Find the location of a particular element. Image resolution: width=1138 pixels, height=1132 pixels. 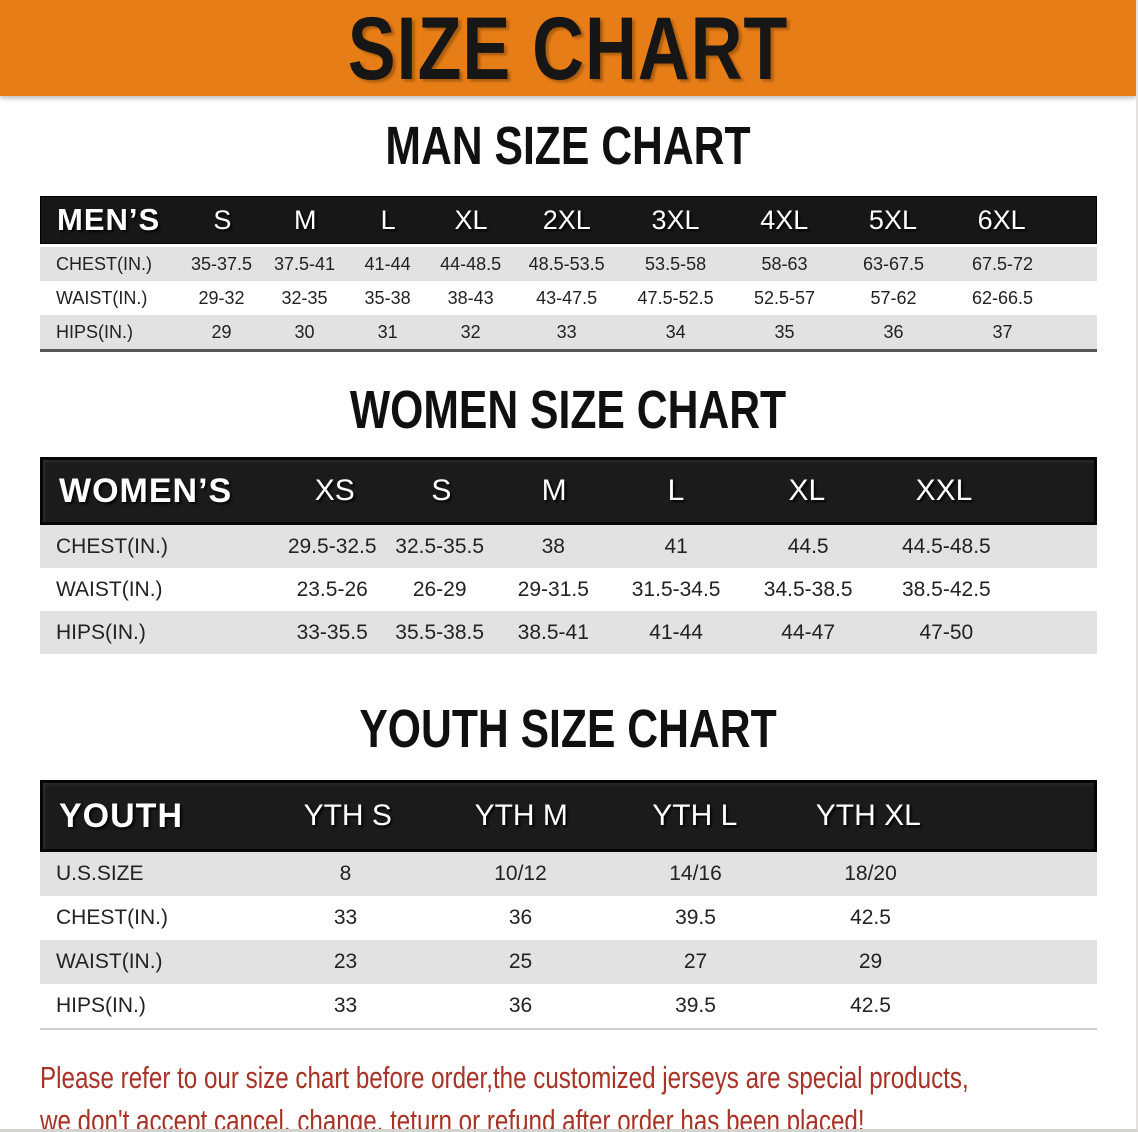

size-value: 62-66.5 is located at coordinates (1002, 297).